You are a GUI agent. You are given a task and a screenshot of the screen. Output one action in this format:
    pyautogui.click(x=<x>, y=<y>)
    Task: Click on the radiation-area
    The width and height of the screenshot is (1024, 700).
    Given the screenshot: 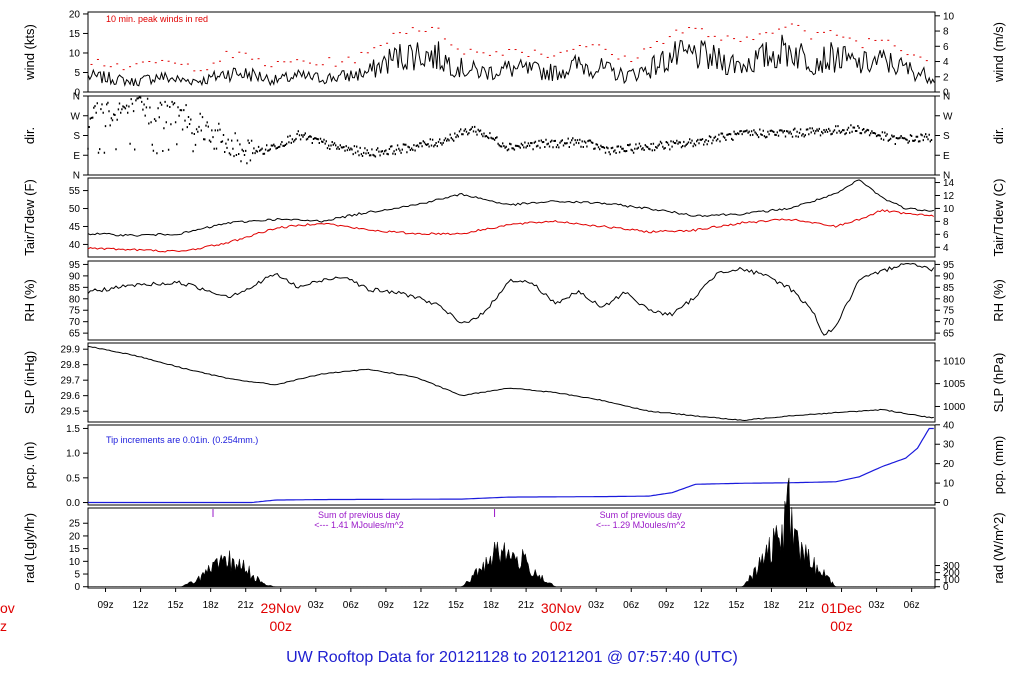 What is the action you would take?
    pyautogui.click(x=511, y=532)
    